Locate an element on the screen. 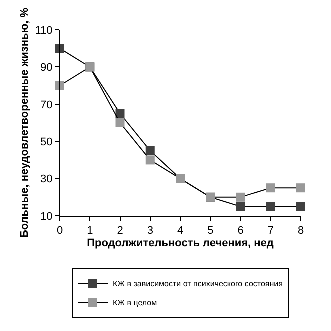 The width and height of the screenshot is (331, 331). y-tick-label: 30 is located at coordinates (46, 180).